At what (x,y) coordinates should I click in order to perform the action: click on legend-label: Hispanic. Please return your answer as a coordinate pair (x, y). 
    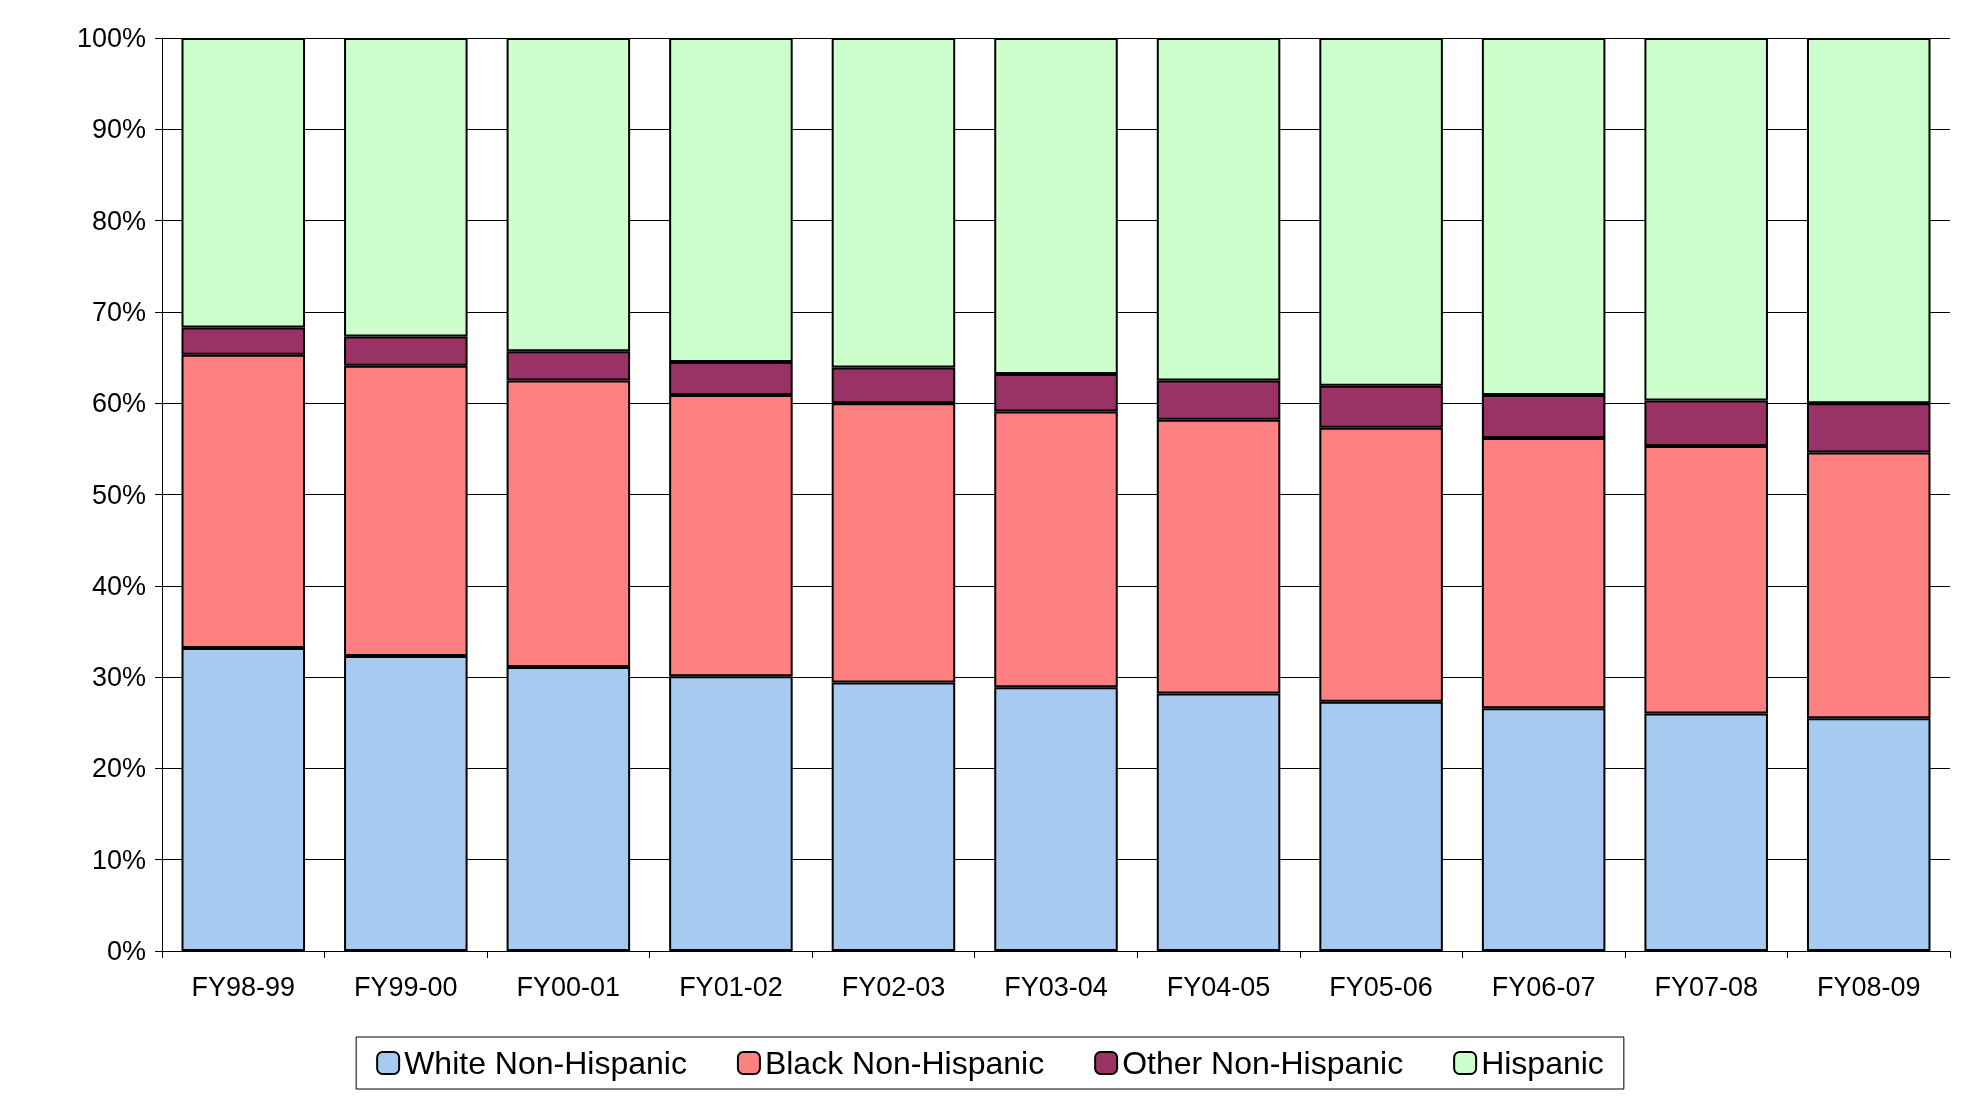
    Looking at the image, I should click on (1542, 1063).